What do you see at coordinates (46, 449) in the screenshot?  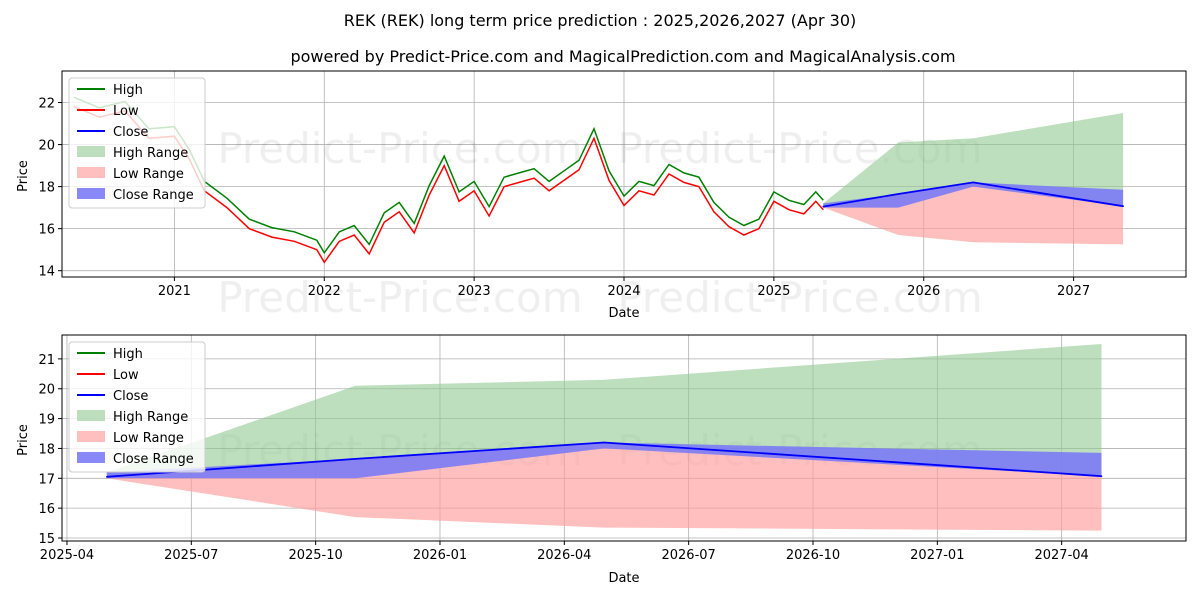 I see `bot-y-tick-label: 18` at bounding box center [46, 449].